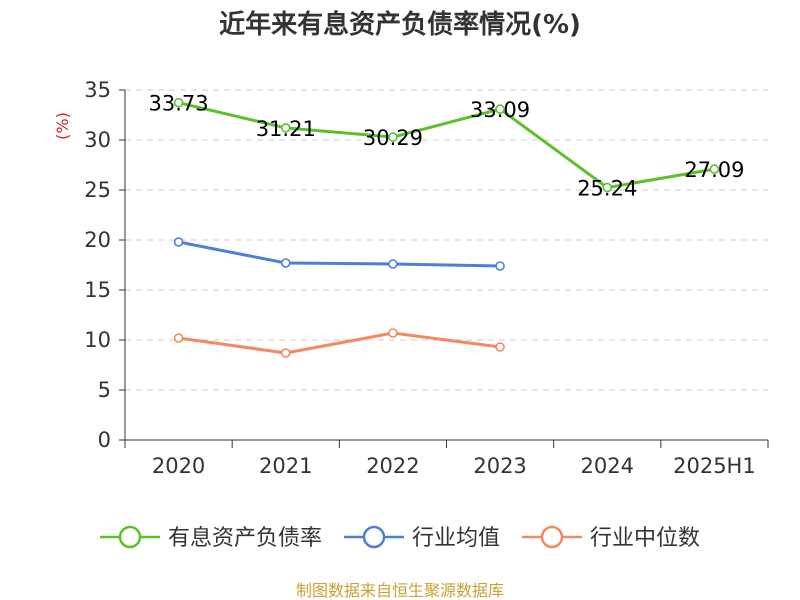  What do you see at coordinates (456, 538) in the screenshot?
I see `legend-label: 行业均值` at bounding box center [456, 538].